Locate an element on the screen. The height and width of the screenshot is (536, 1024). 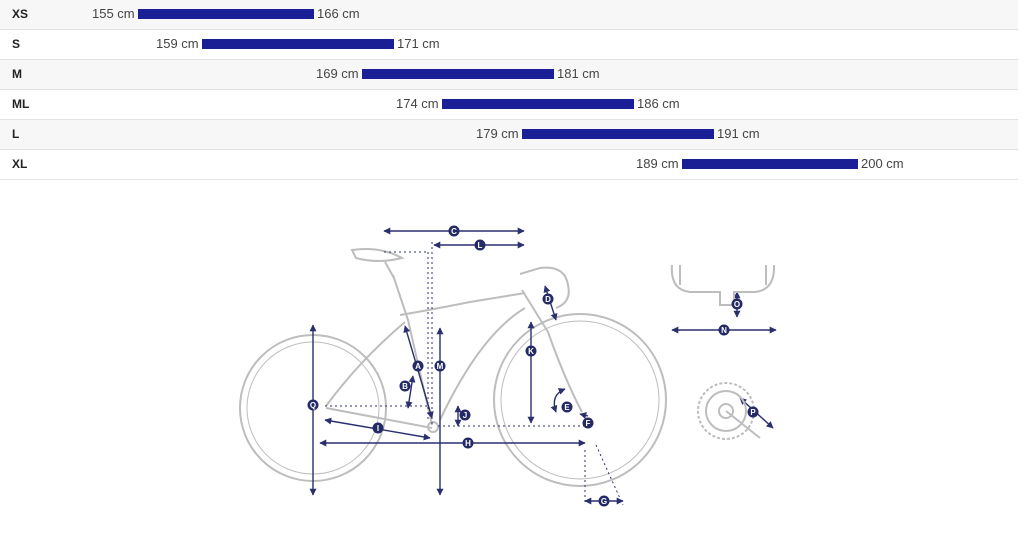
label-e: E is located at coordinates (567, 407).